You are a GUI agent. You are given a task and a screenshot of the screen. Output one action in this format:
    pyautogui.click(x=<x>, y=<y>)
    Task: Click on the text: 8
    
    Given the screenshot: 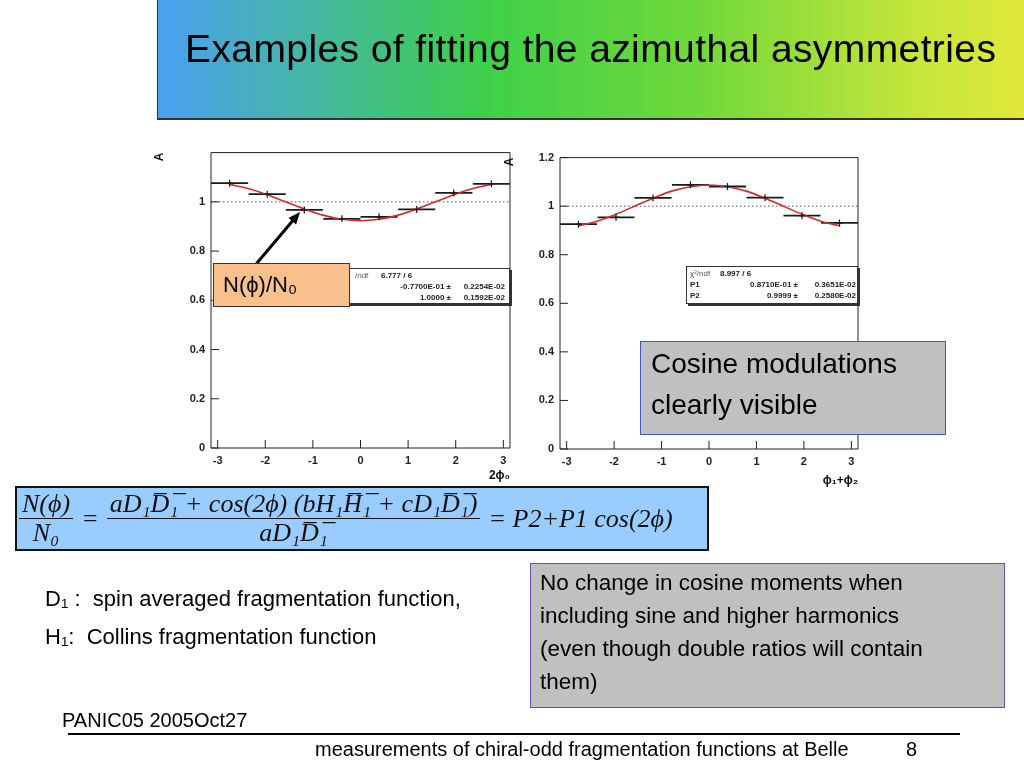 What is the action you would take?
    pyautogui.click(x=912, y=749)
    